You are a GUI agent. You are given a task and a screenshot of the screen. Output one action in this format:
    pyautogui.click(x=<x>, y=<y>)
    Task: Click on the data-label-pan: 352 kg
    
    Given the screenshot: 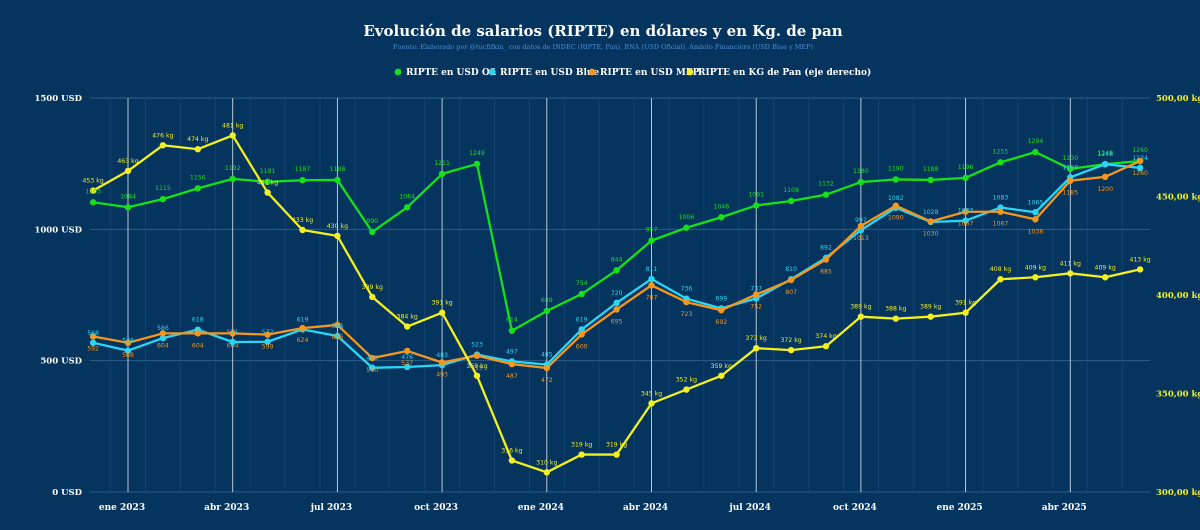 What is the action you would take?
    pyautogui.click(x=686, y=380)
    